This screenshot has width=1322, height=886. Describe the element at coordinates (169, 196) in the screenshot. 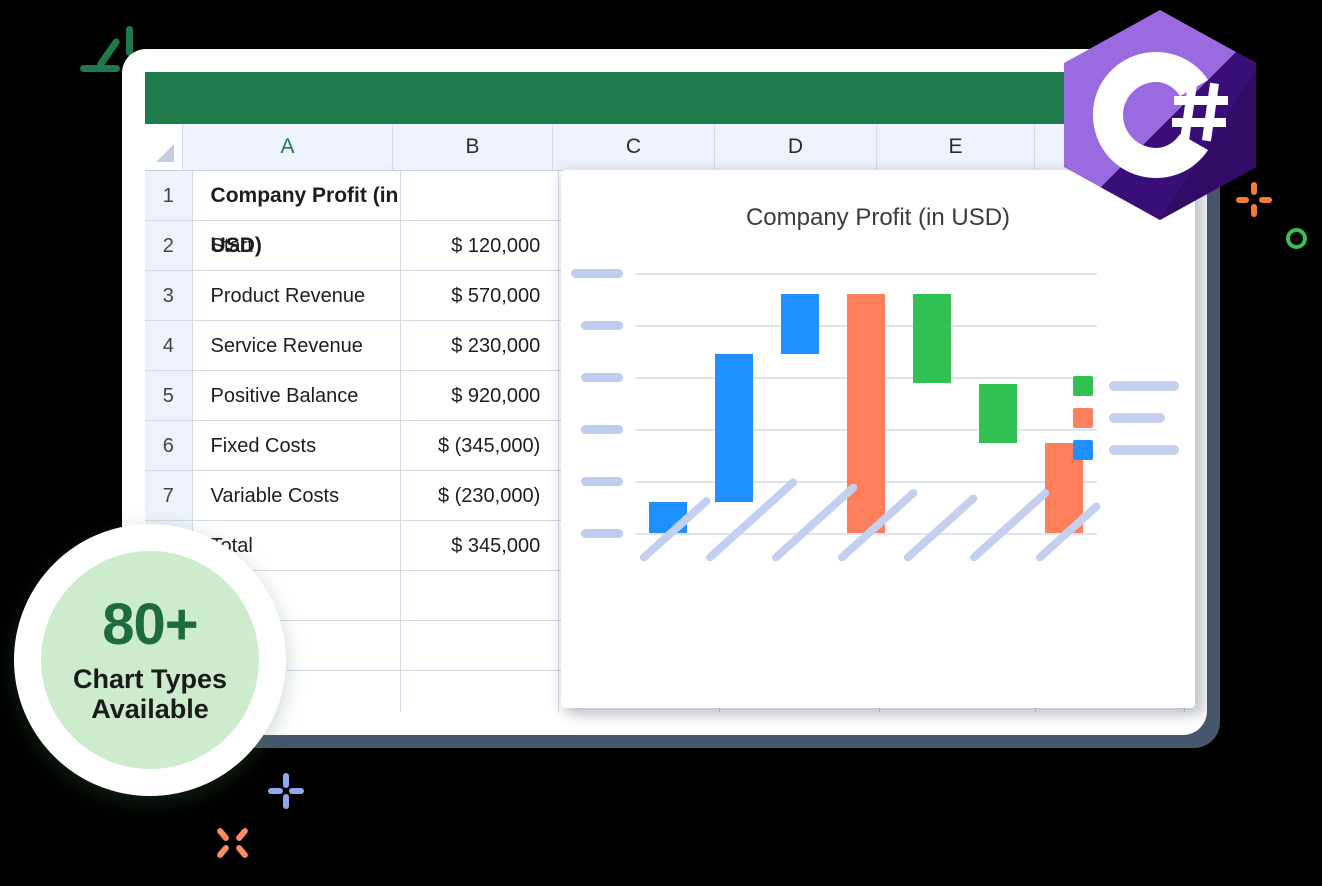

I see `row-header: 1` at that location.